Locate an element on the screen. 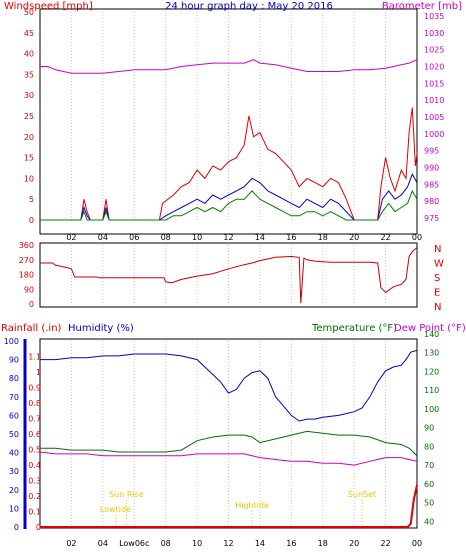  wind-tick-label: 20 is located at coordinates (29, 137).